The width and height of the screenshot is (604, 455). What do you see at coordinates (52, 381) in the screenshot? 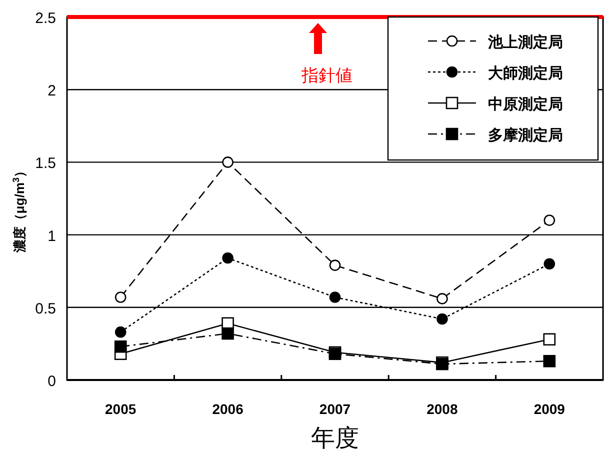
I see `y-tick-label: 0` at bounding box center [52, 381].